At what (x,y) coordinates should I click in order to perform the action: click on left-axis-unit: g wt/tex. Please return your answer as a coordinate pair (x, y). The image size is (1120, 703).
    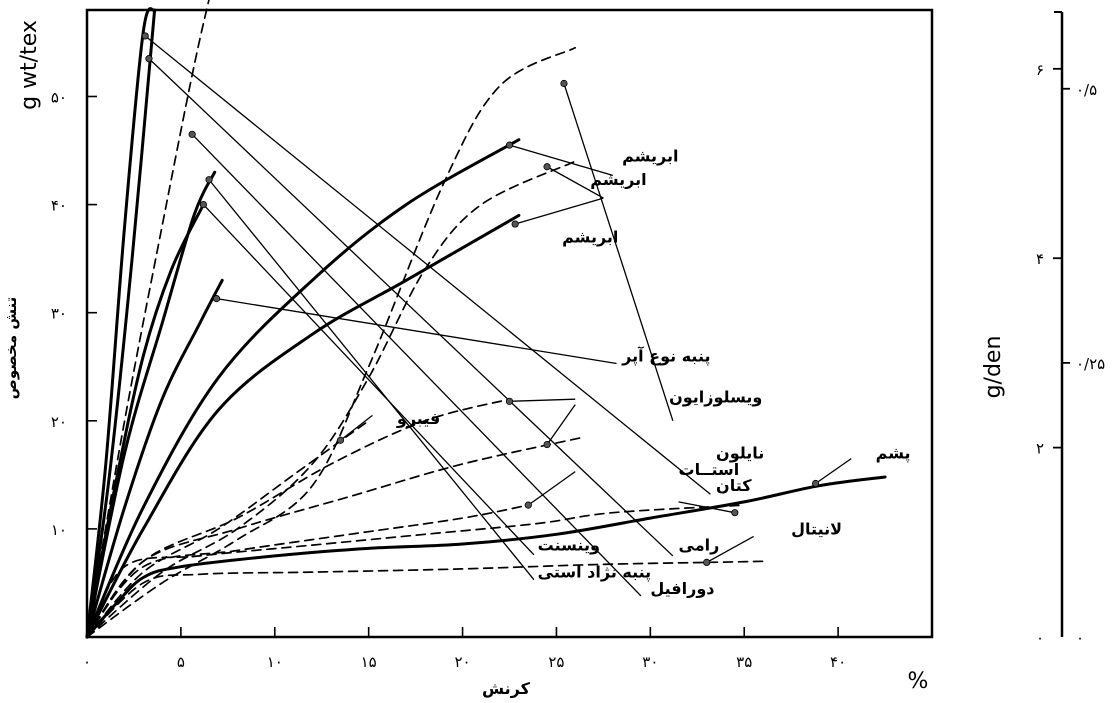
    Looking at the image, I should click on (29, 65).